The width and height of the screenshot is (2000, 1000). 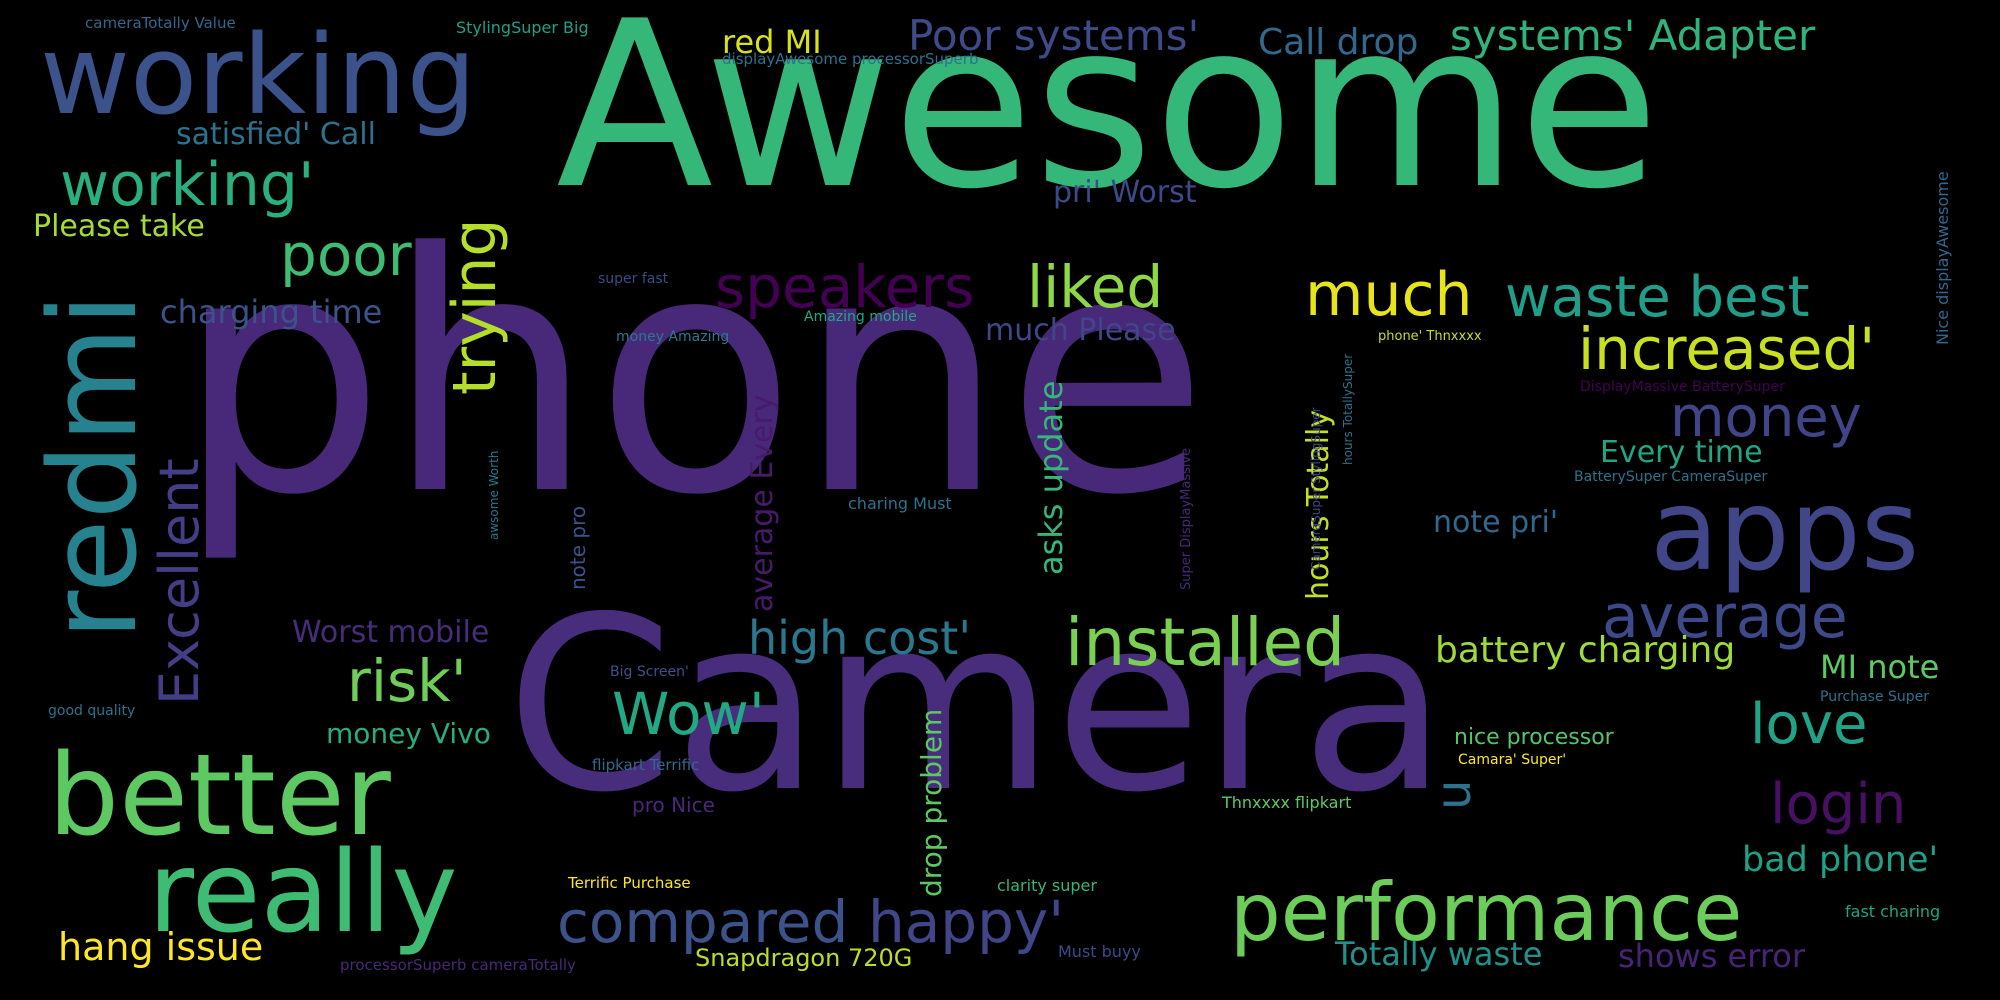 I want to click on word-super-displaymassive: Super DisplayMassive, so click(x=1186, y=518).